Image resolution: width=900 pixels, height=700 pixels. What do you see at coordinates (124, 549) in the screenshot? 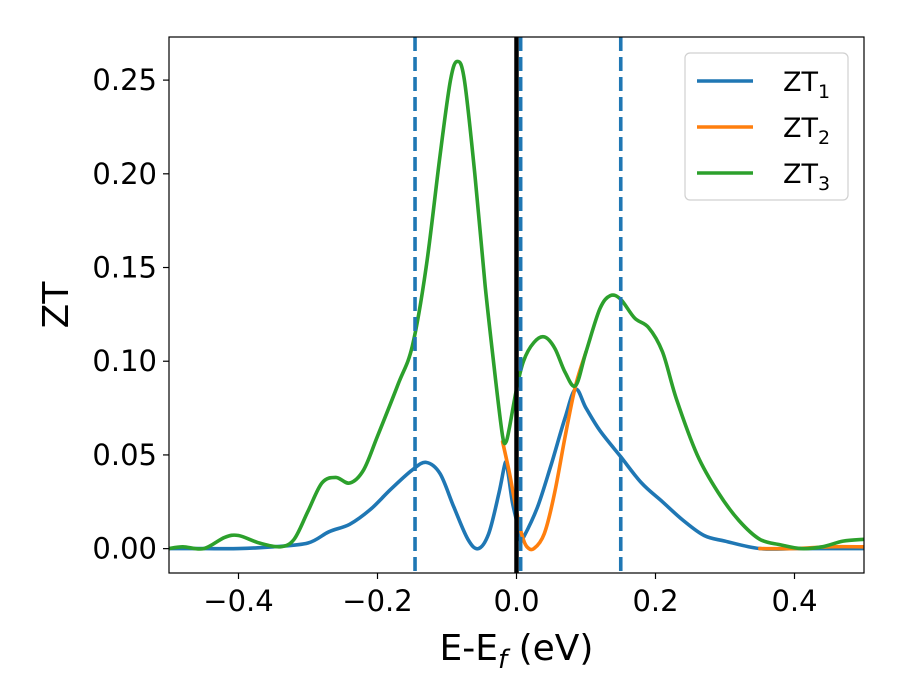
I see `y-tick-label: 0.00` at bounding box center [124, 549].